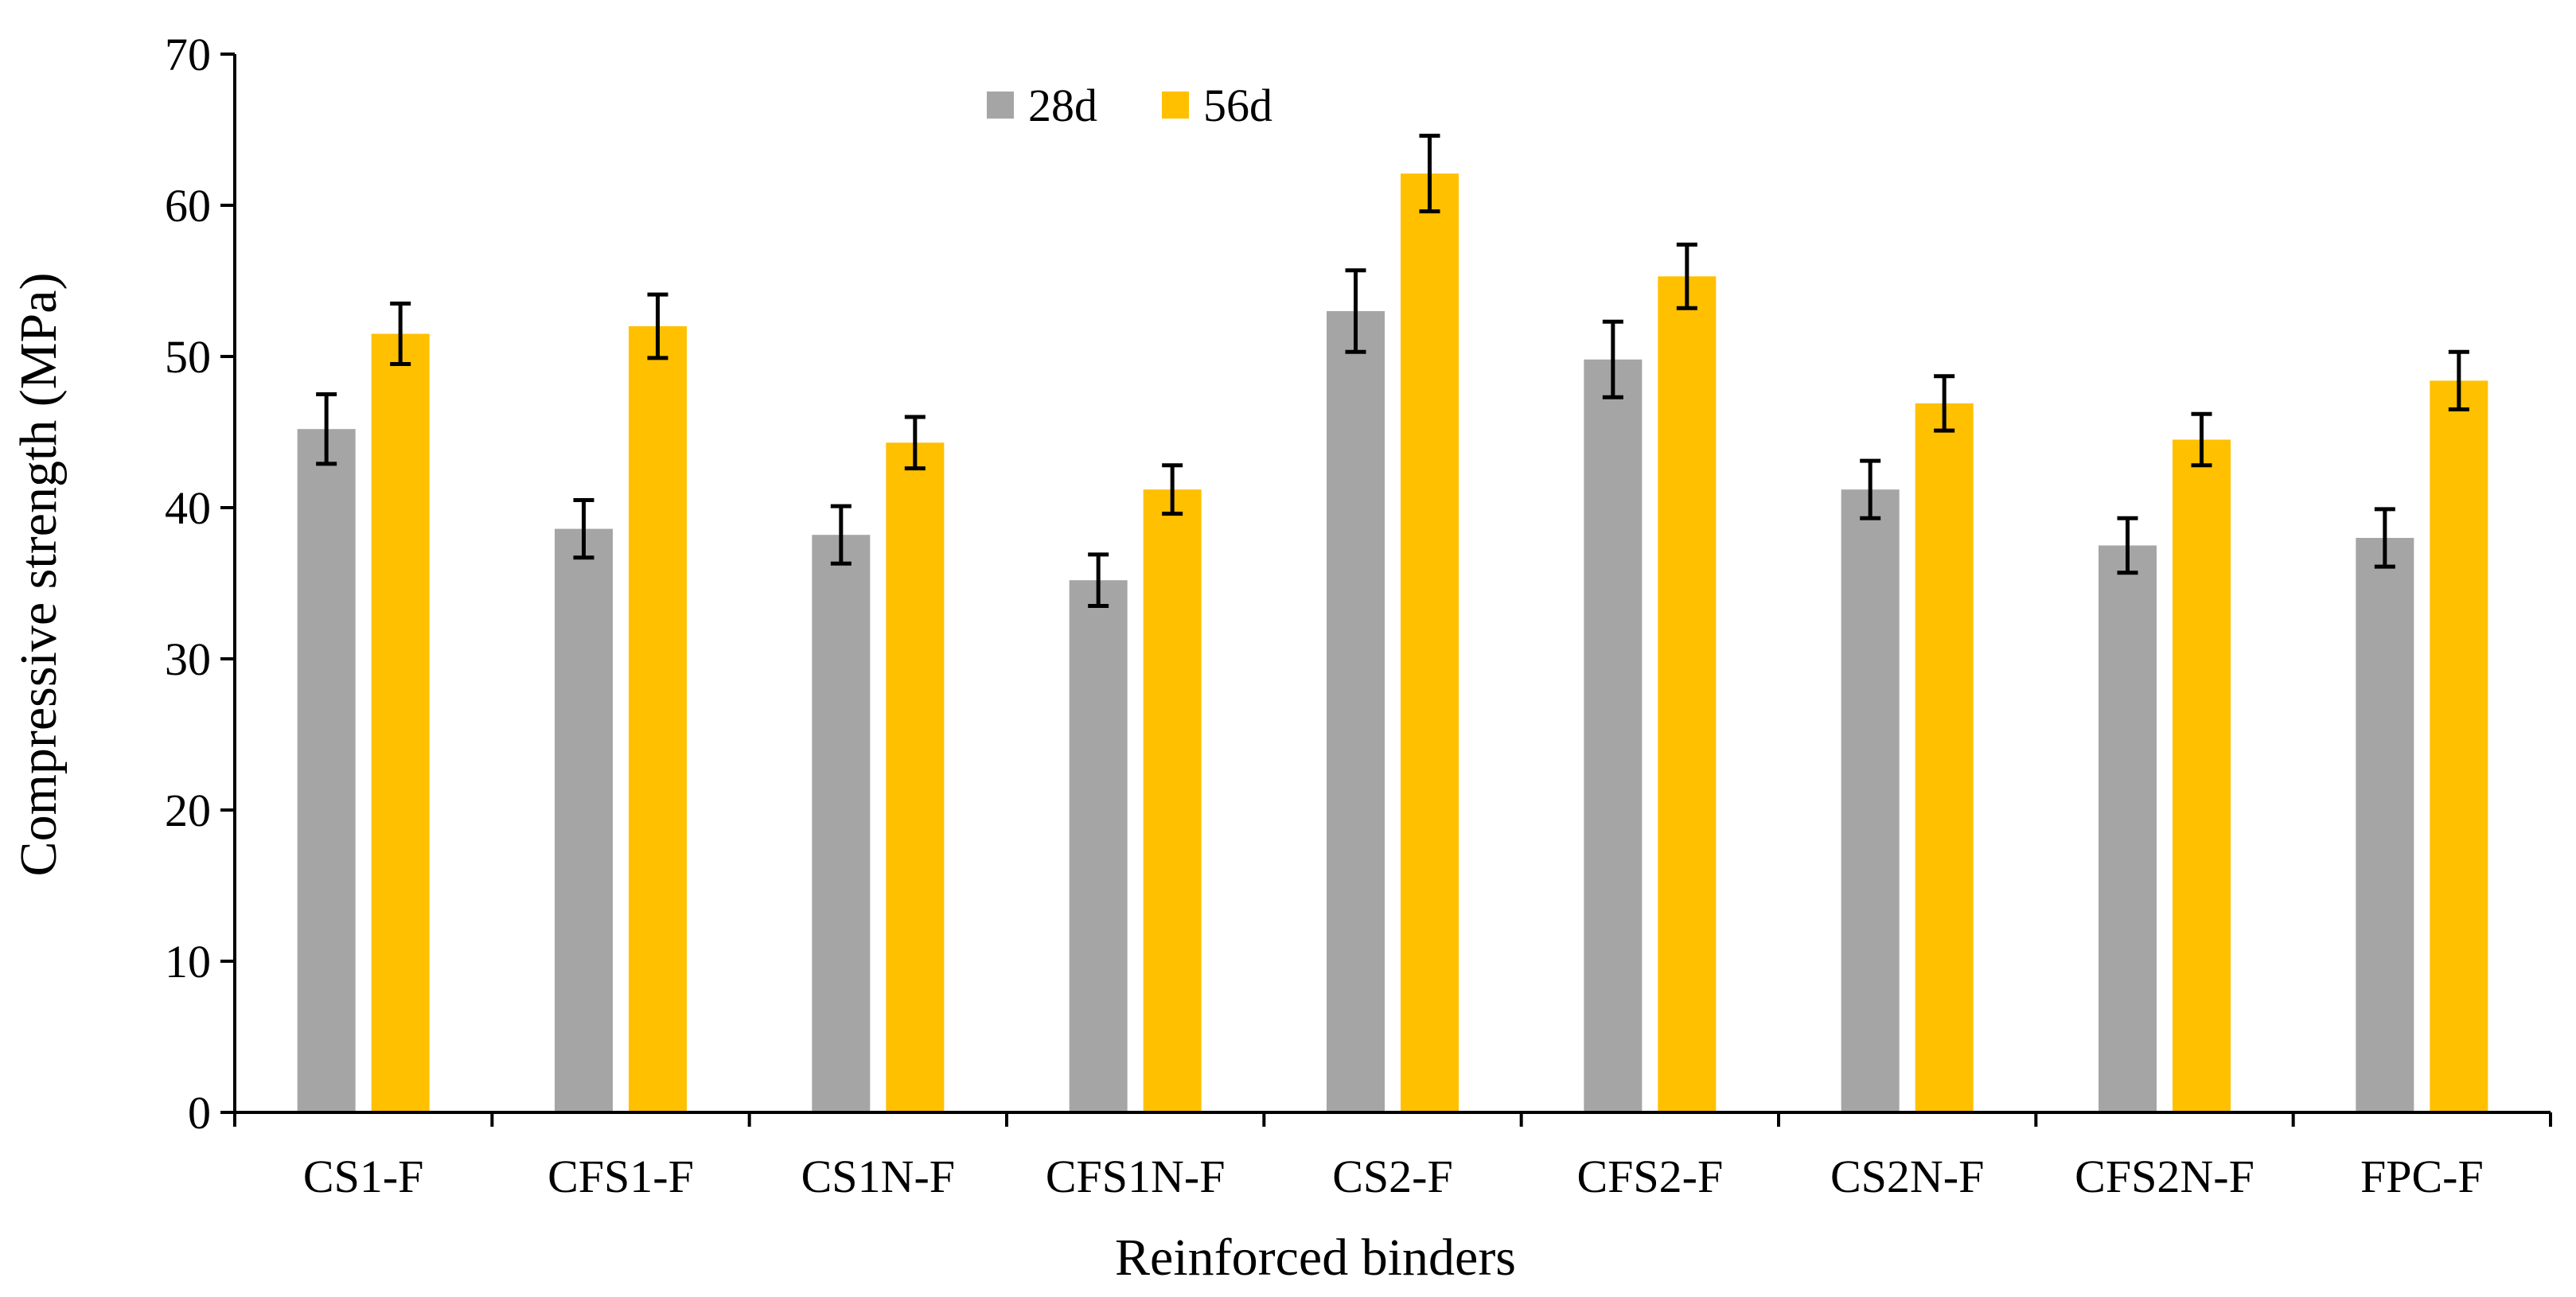  What do you see at coordinates (1172, 800) in the screenshot?
I see `bar-56d-CFS1N-F` at bounding box center [1172, 800].